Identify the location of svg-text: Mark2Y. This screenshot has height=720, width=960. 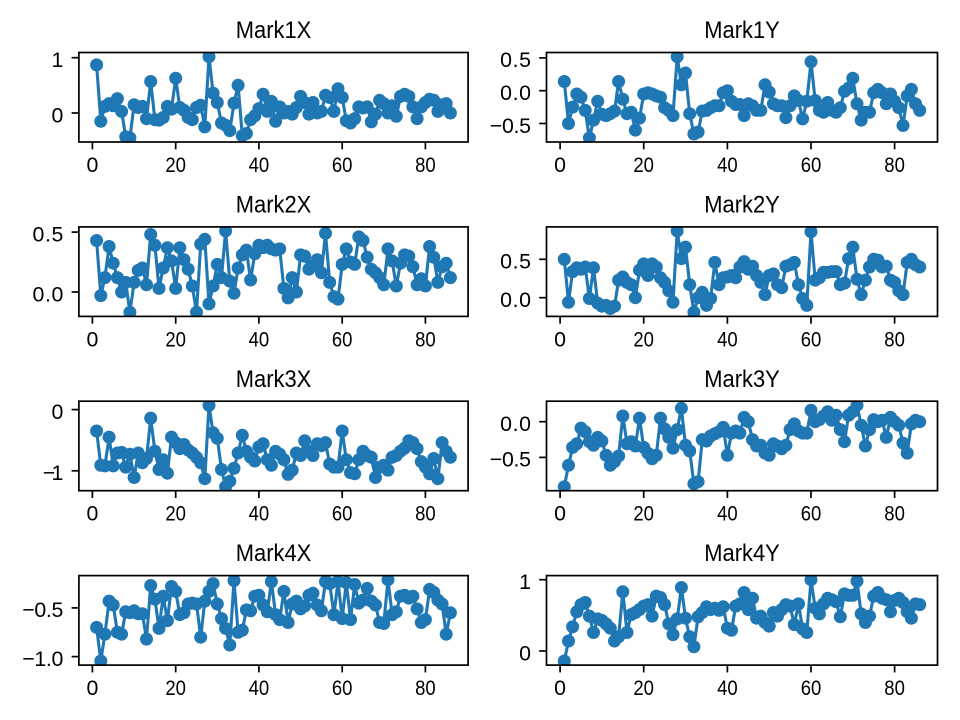
(742, 205).